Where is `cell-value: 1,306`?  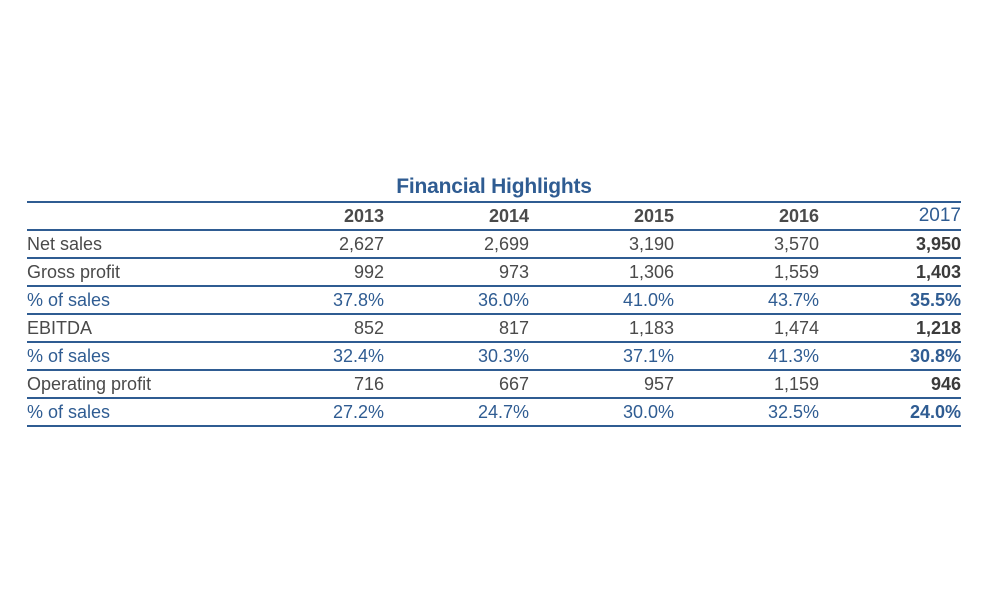
cell-value: 1,306 is located at coordinates (601, 272).